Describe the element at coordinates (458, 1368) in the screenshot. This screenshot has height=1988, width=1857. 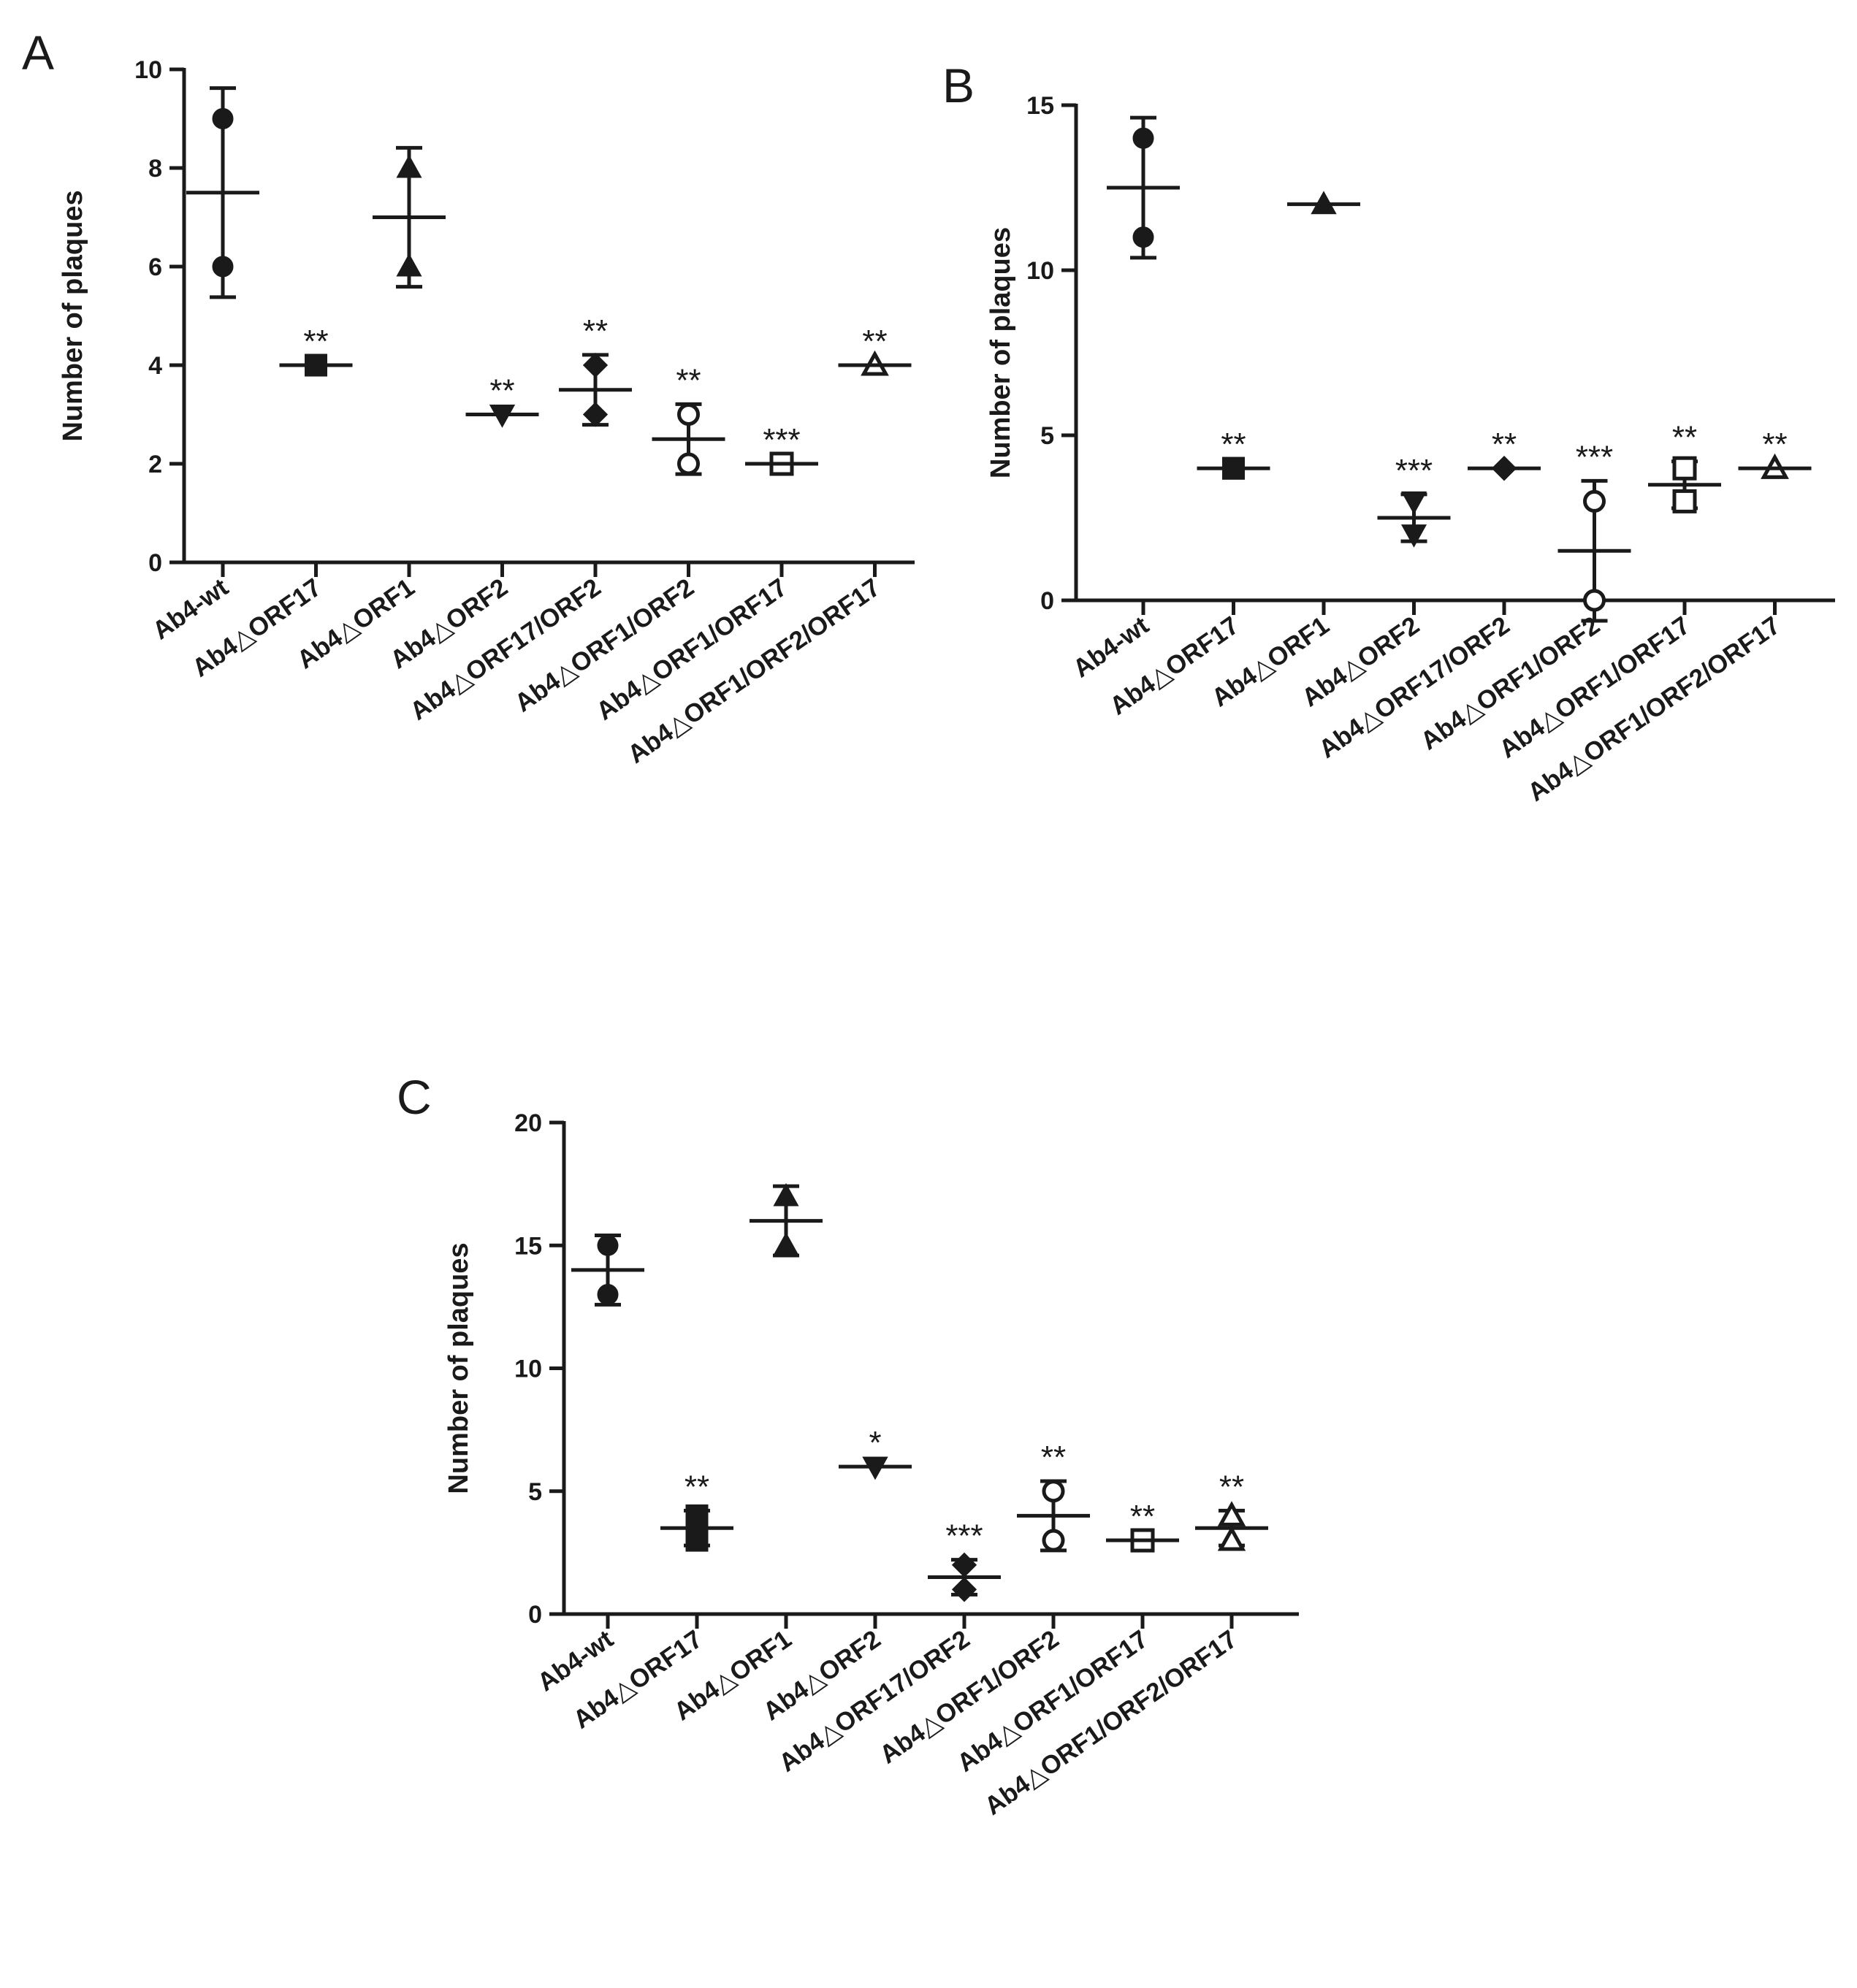
I see `y-axis-label-c: Number of plaques` at that location.